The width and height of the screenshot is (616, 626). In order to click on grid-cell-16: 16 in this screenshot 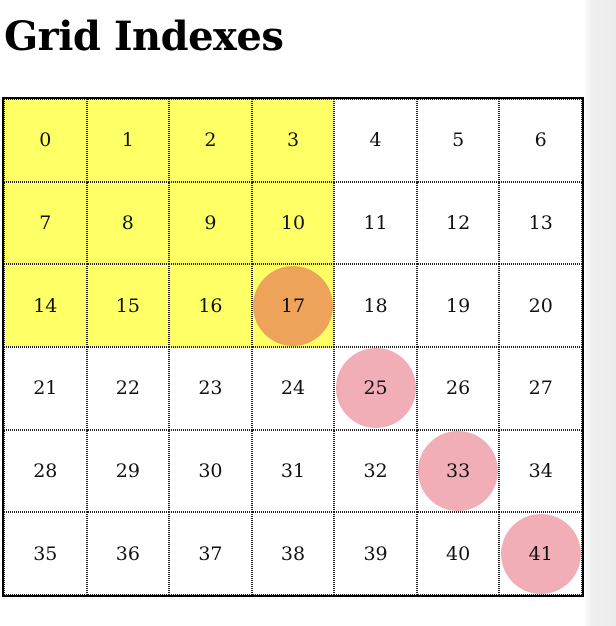, I will do `click(210, 305)`.